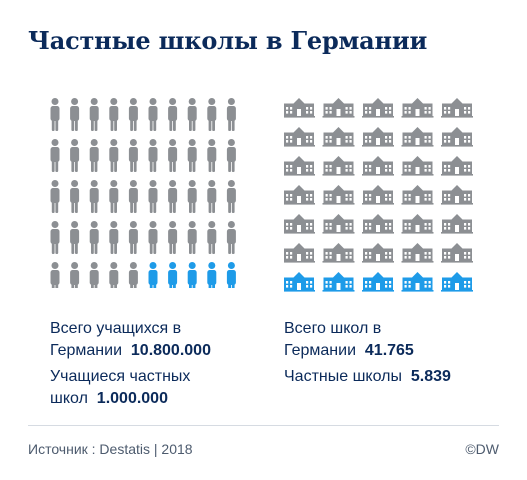 The height and width of the screenshot is (480, 527). What do you see at coordinates (320, 350) in the screenshot?
I see `total-schools-label-line2: Германии` at bounding box center [320, 350].